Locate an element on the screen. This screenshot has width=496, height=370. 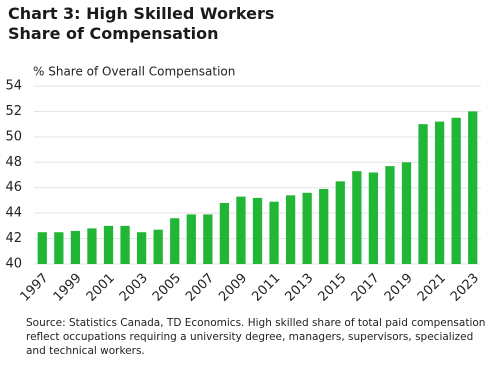
y-tick-label: 50 is located at coordinates (13, 136).